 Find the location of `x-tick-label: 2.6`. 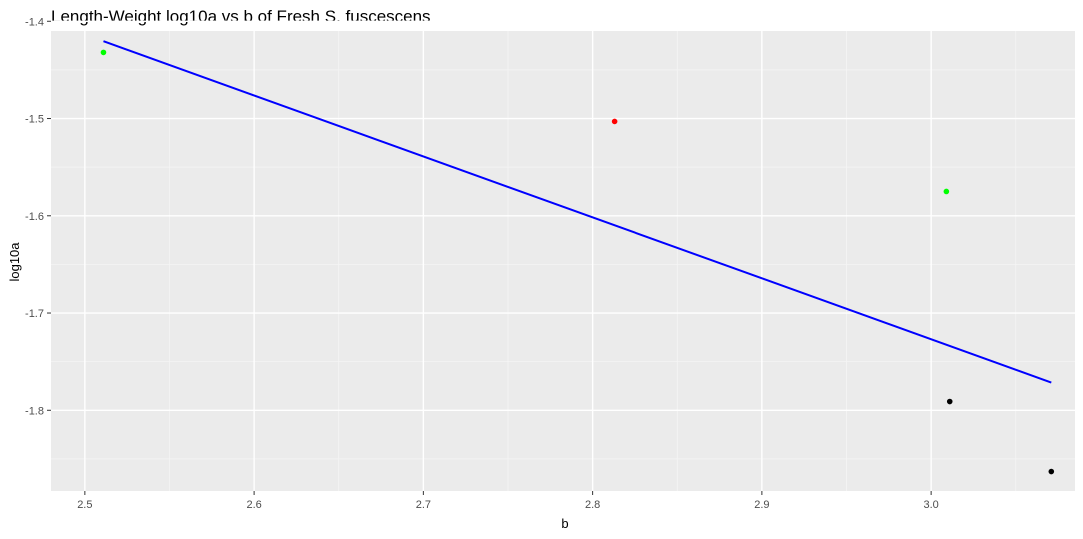

x-tick-label: 2.6 is located at coordinates (253, 505).